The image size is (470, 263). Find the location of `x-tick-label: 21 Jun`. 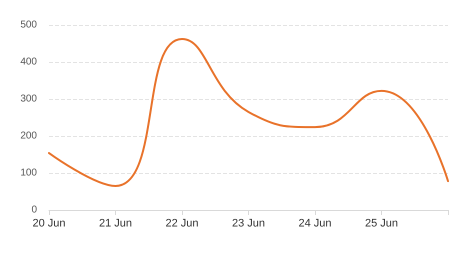

x-tick-label: 21 Jun is located at coordinates (115, 224).